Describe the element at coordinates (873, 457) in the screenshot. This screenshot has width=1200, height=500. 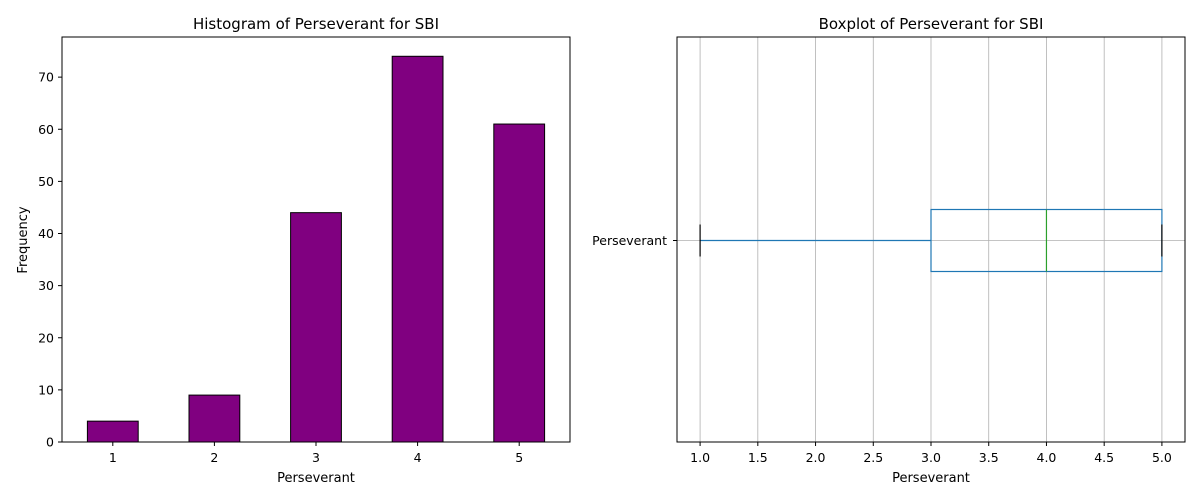
I see `boxplot-x-tick-label: 2.5` at that location.